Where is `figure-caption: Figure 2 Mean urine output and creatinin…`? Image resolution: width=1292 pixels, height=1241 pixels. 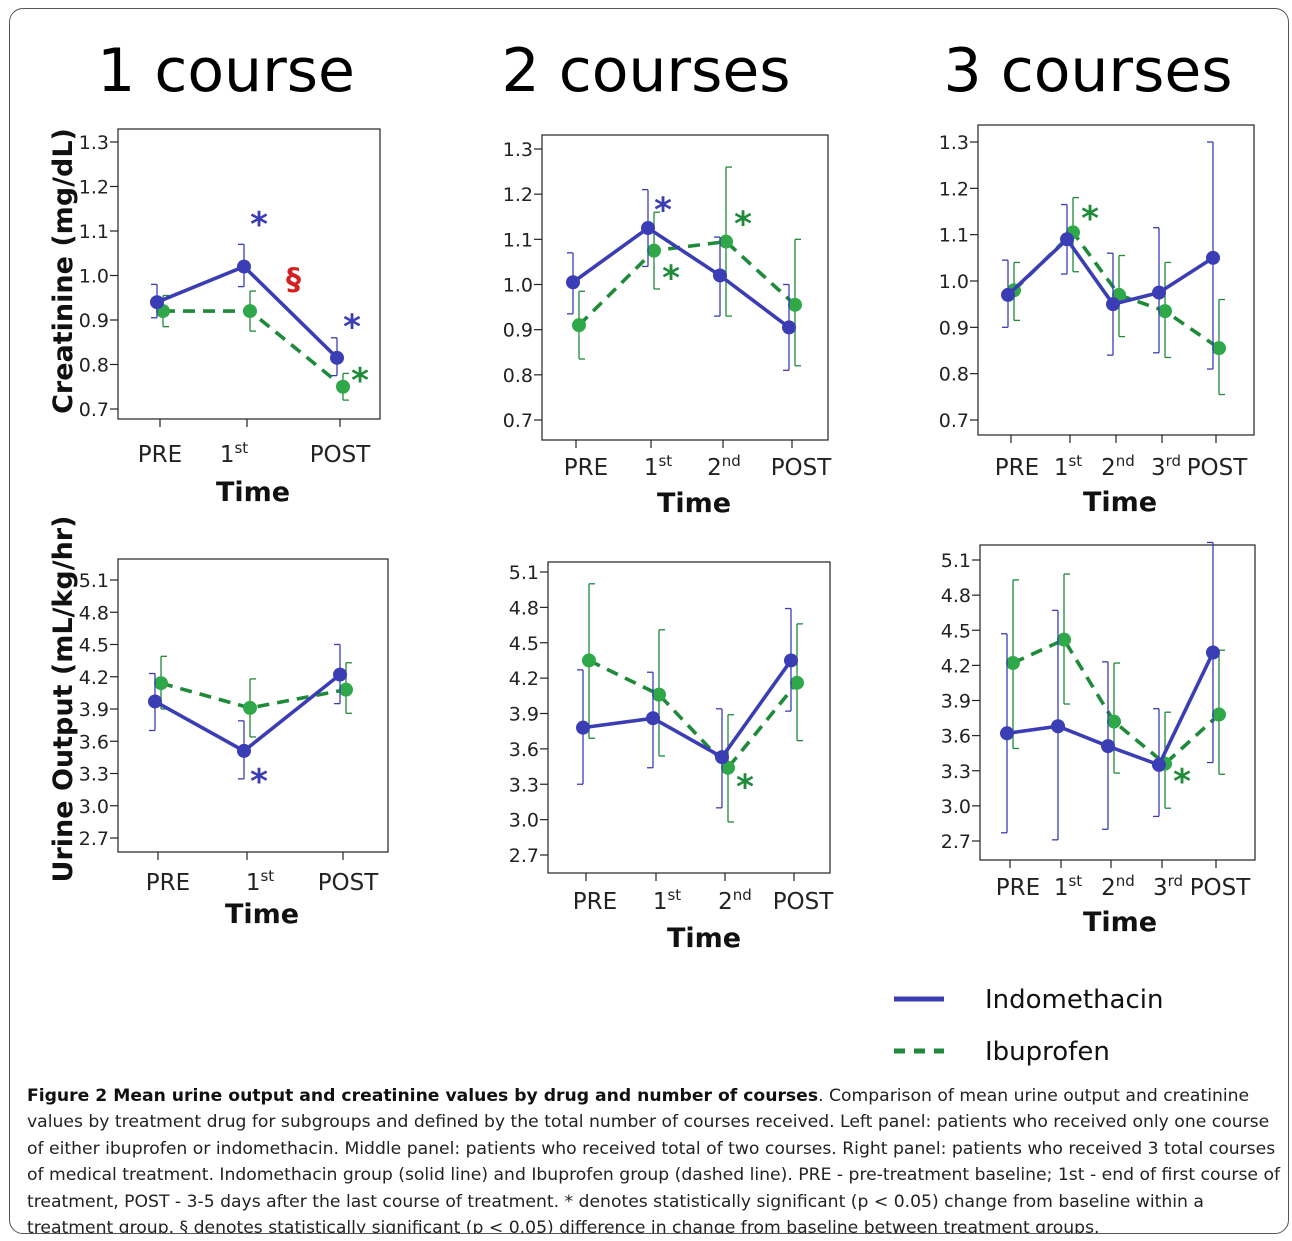 figure-caption: Figure 2 Mean urine output and creatinin… is located at coordinates (654, 1158).